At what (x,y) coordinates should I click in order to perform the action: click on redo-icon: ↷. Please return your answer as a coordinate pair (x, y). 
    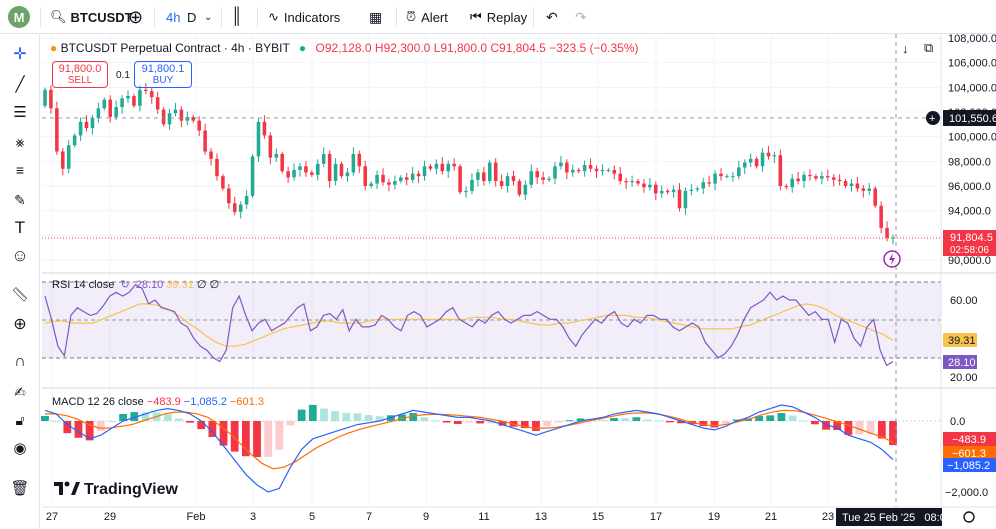
    Looking at the image, I should click on (581, 16).